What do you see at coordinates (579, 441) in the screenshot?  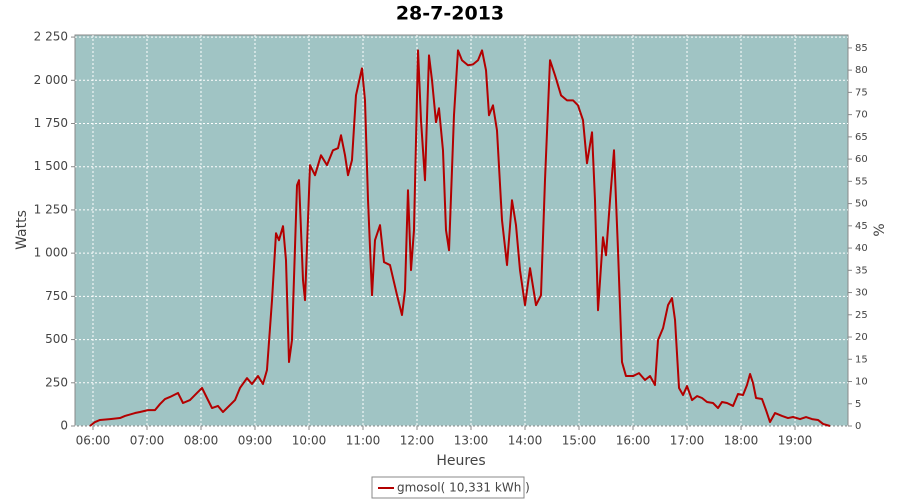 I see `x-tick-label: 15:00` at bounding box center [579, 441].